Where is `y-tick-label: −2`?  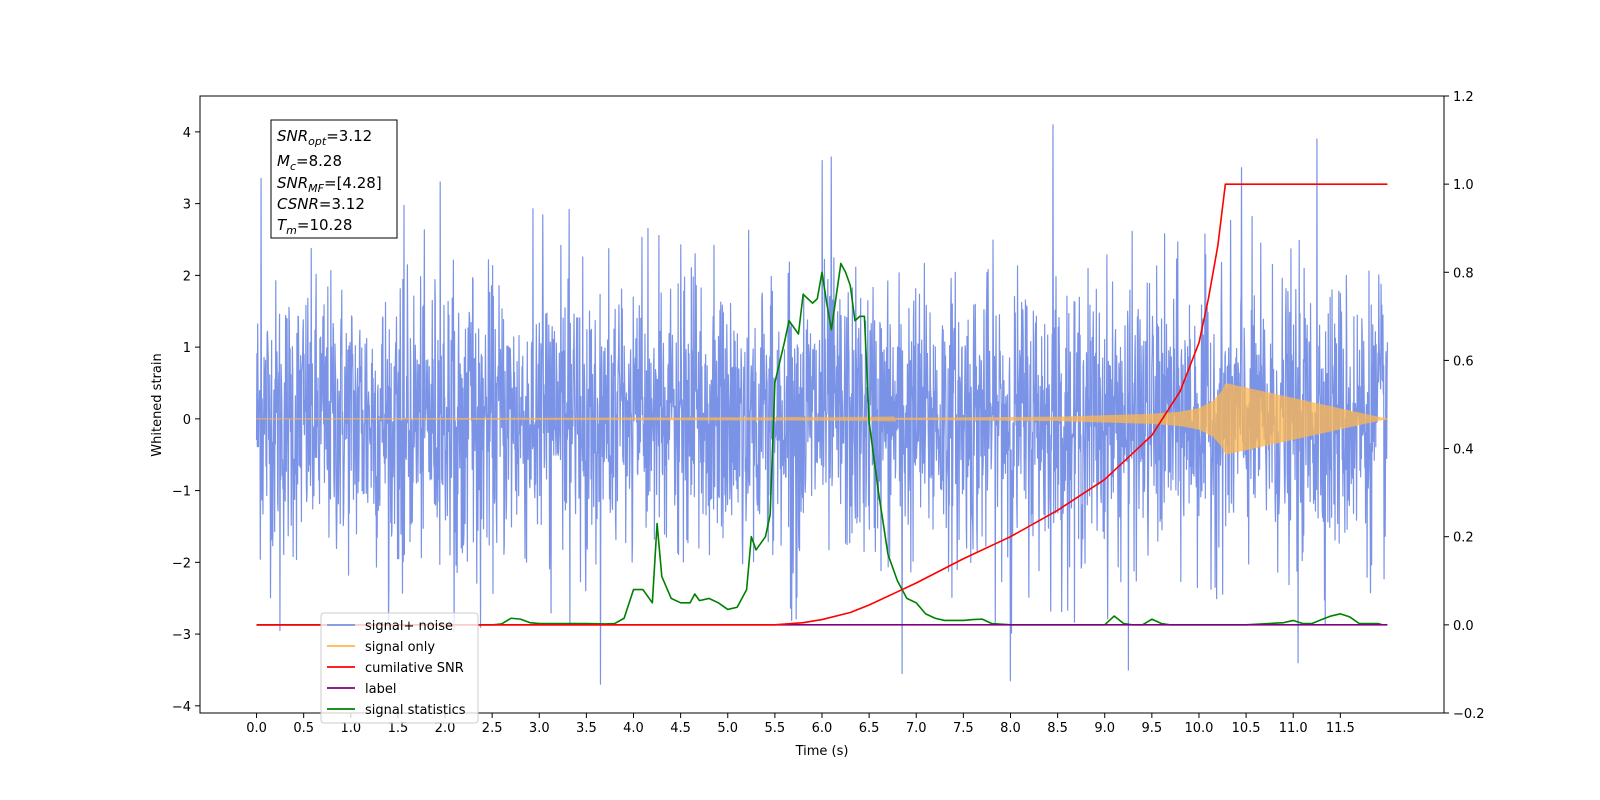
y-tick-label: −2 is located at coordinates (181, 563).